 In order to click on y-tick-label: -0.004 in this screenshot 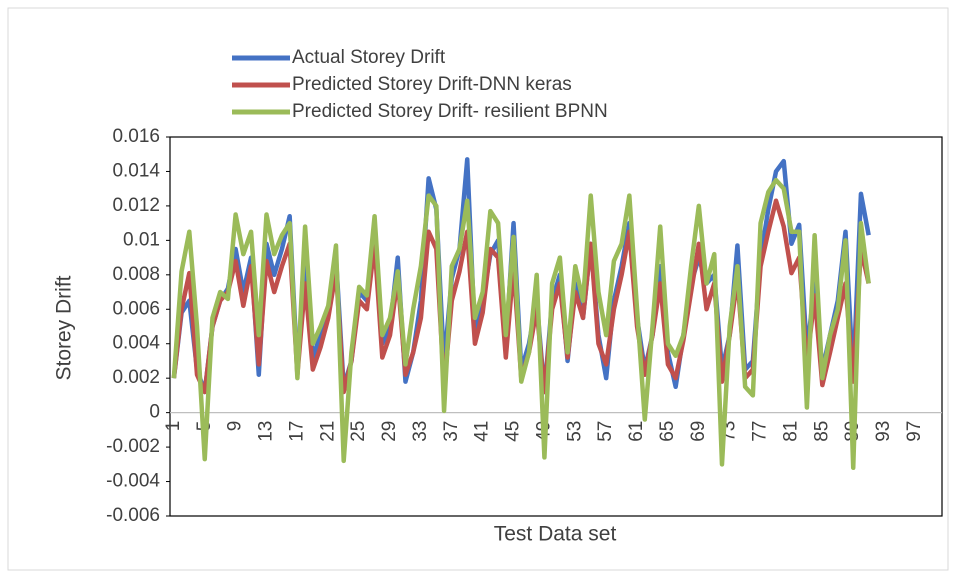, I will do `click(133, 481)`.